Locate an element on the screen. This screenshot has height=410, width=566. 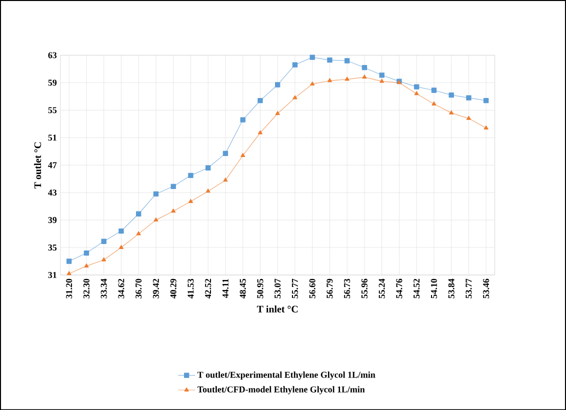
x-tick-label: 53.84 is located at coordinates (451, 288).